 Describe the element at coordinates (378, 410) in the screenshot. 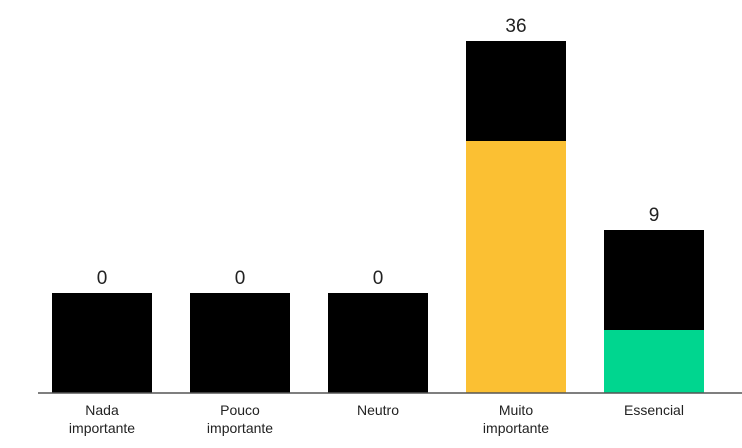

I see `category-label-2: Neutro` at that location.